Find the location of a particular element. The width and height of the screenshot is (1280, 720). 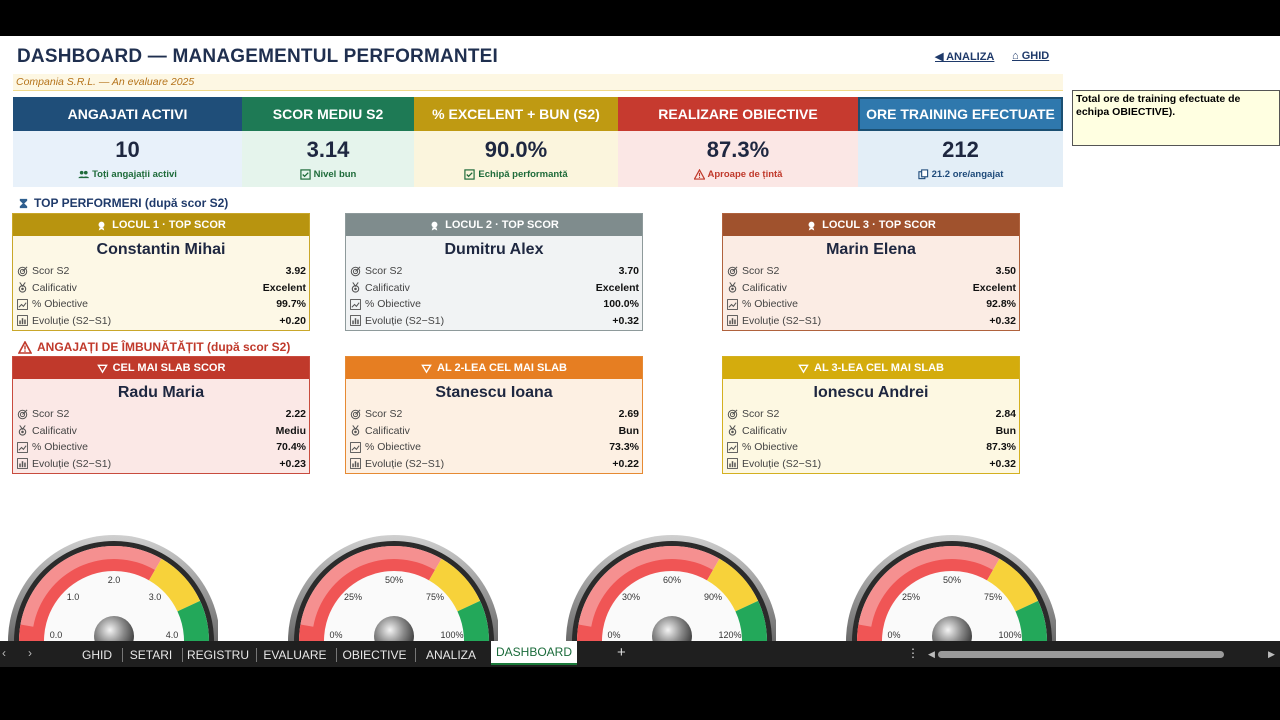

ghid-link: ⌂ GHID is located at coordinates (1031, 56).